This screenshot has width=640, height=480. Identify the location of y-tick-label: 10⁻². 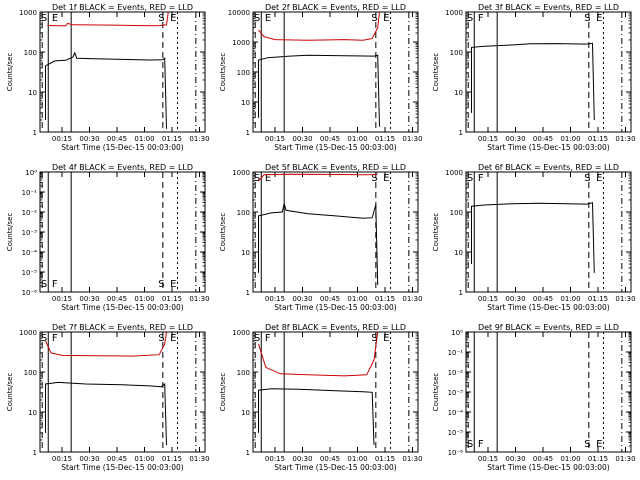
(456, 373).